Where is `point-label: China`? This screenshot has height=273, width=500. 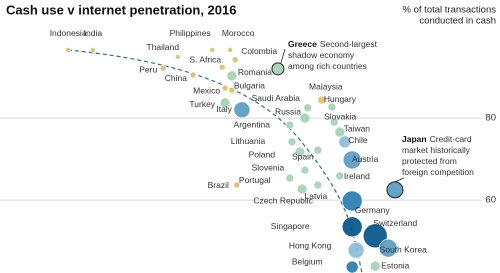 point-label: China is located at coordinates (176, 78).